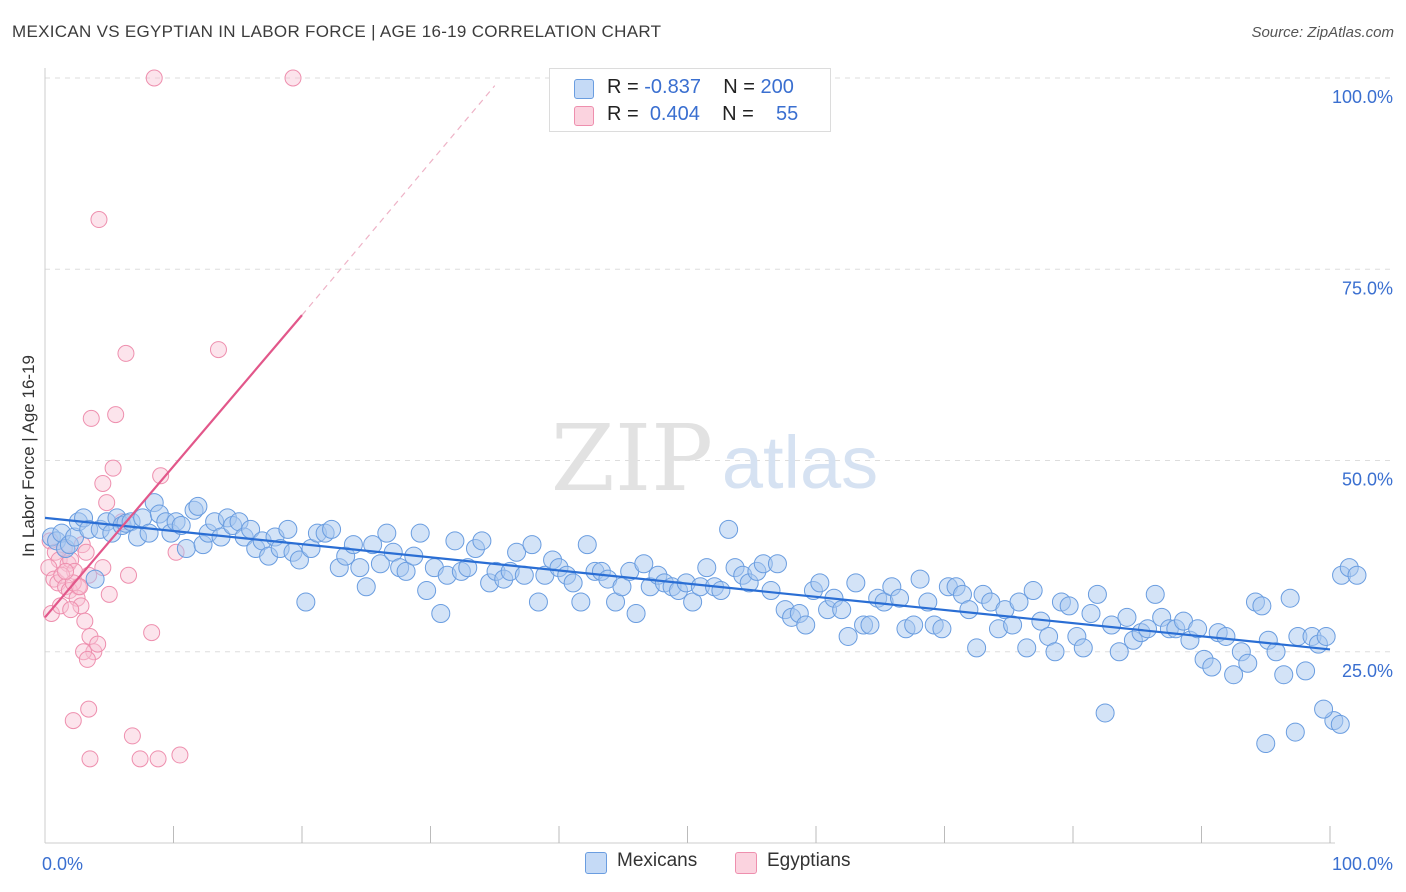 The height and width of the screenshot is (892, 1406). What do you see at coordinates (738, 114) in the screenshot?
I see `legend-n-label: N =` at bounding box center [738, 114].